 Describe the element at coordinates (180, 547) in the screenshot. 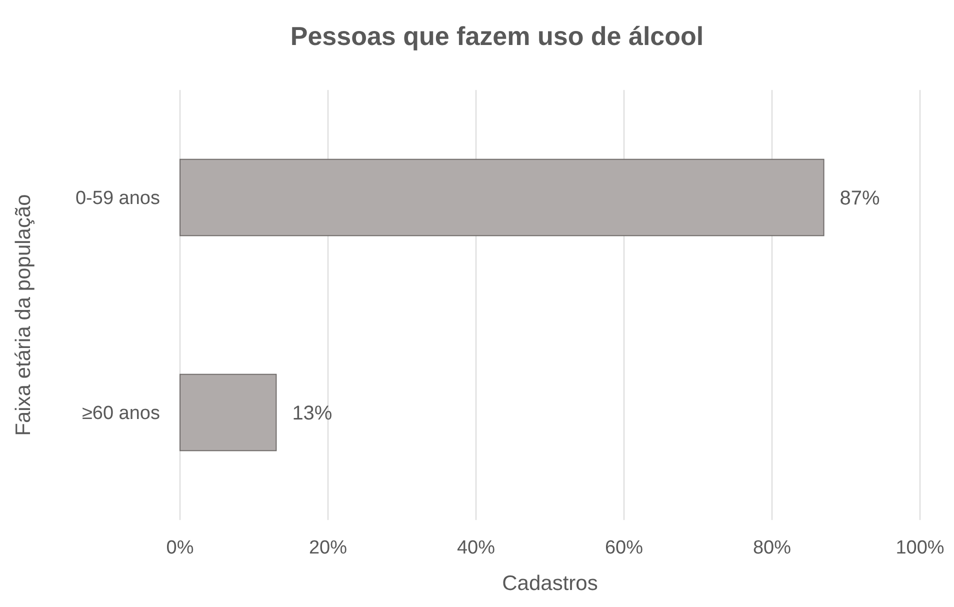

I see `x-tick-label: 0%` at that location.